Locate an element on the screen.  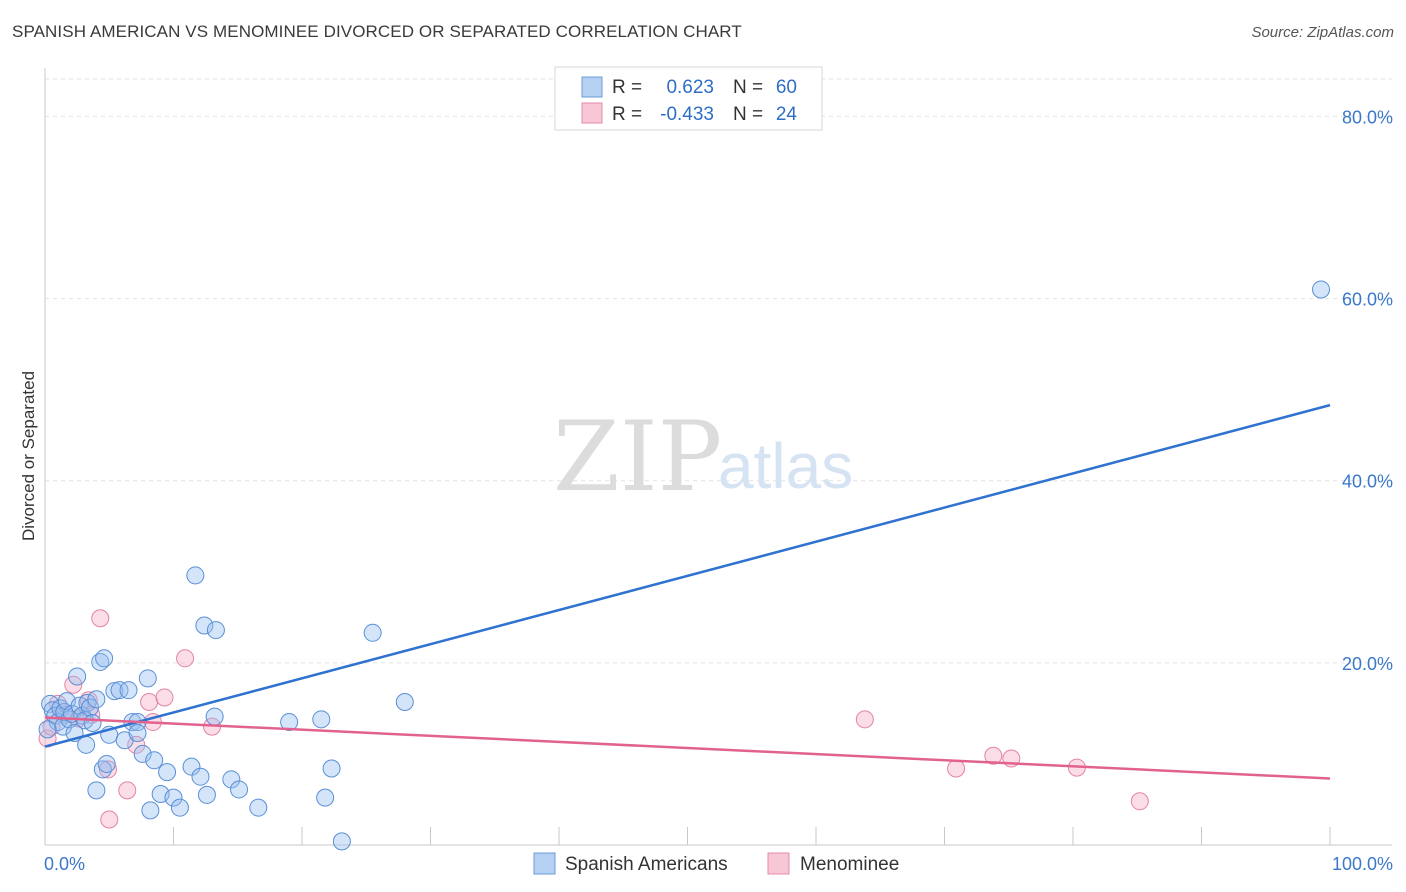
legend-swatch-blue is located at coordinates (592, 87).